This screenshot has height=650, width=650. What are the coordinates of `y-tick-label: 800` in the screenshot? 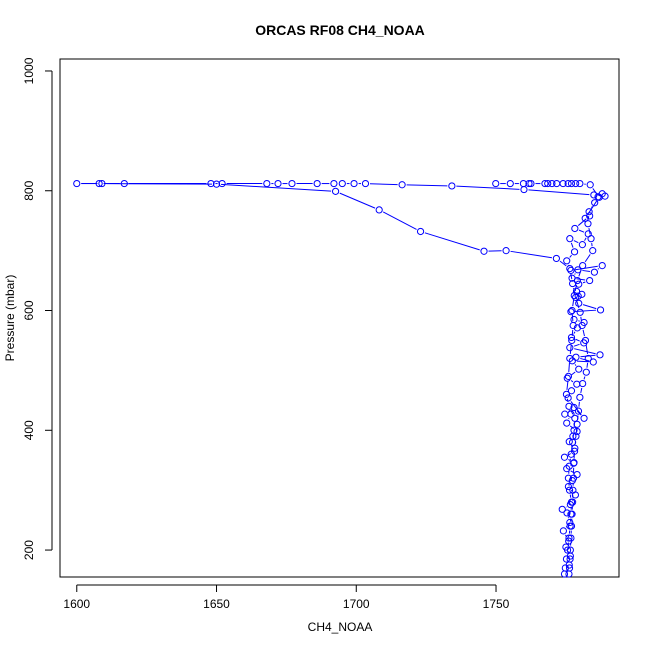 It's located at (29, 190).